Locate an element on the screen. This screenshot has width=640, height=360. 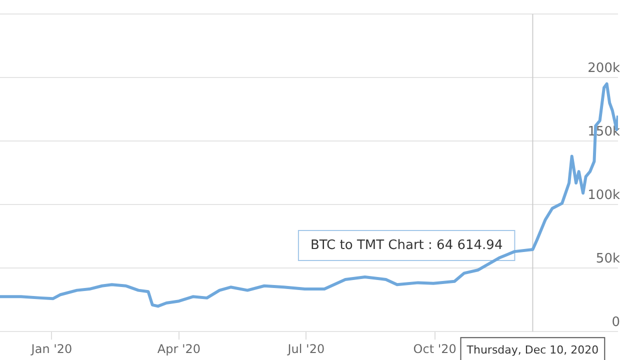
y-tick-label: 200k is located at coordinates (604, 68).